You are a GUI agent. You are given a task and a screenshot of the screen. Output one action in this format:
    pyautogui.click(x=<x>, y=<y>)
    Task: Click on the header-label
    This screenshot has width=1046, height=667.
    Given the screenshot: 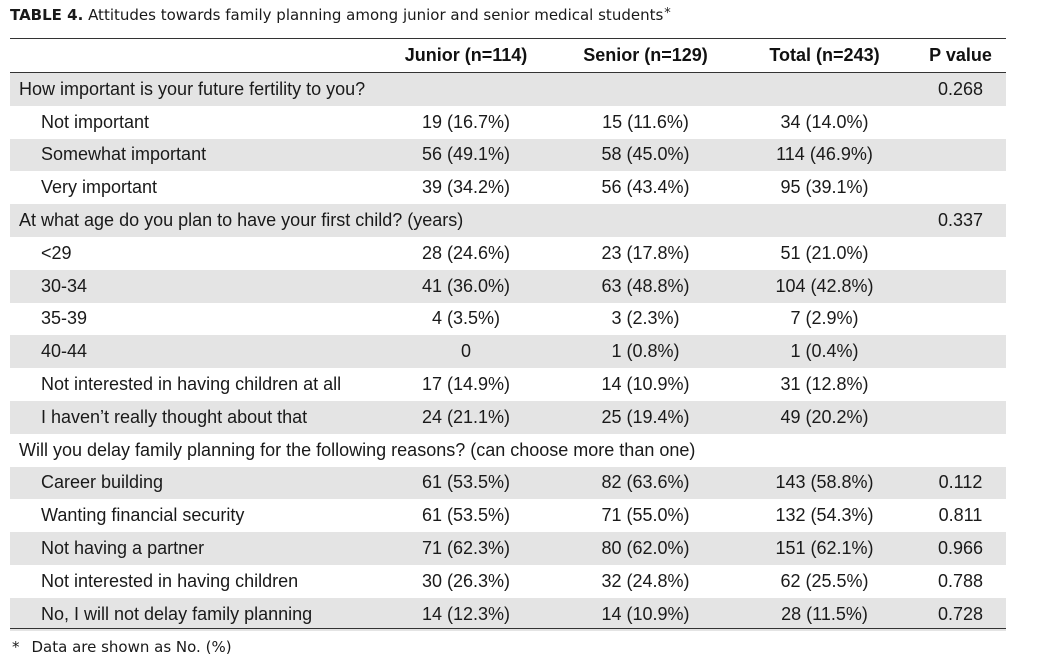 What is the action you would take?
    pyautogui.click(x=192, y=56)
    